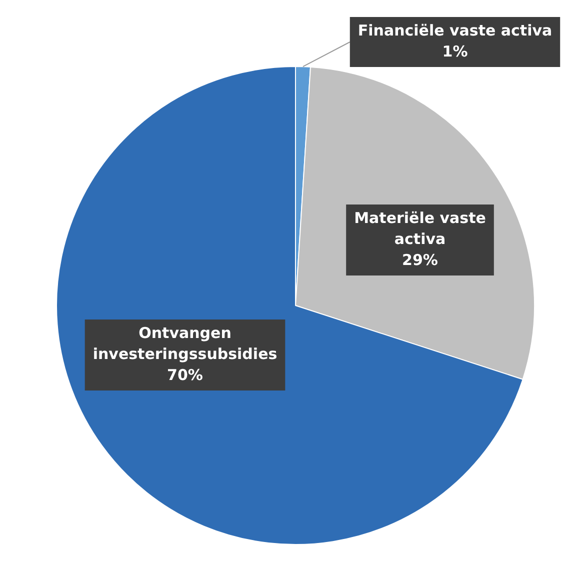 The height and width of the screenshot is (587, 575). I want to click on data-label: 1%, so click(455, 51).